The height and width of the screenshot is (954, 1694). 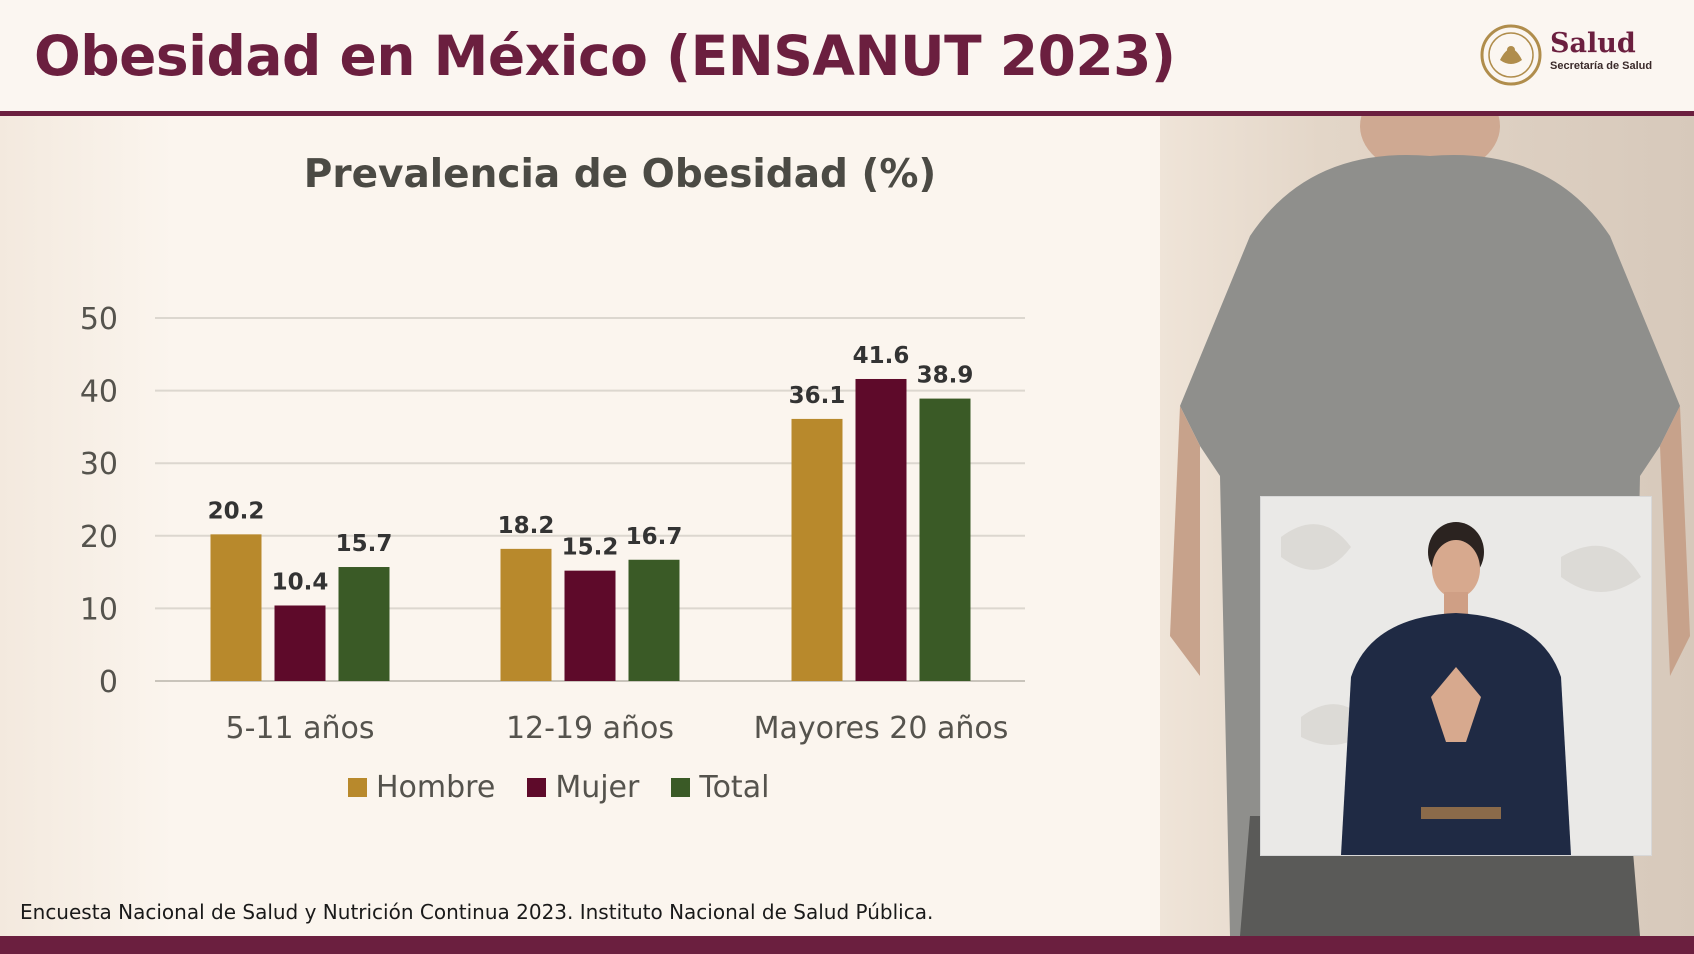 I want to click on y-tick-label-40: 40, so click(x=99, y=392).